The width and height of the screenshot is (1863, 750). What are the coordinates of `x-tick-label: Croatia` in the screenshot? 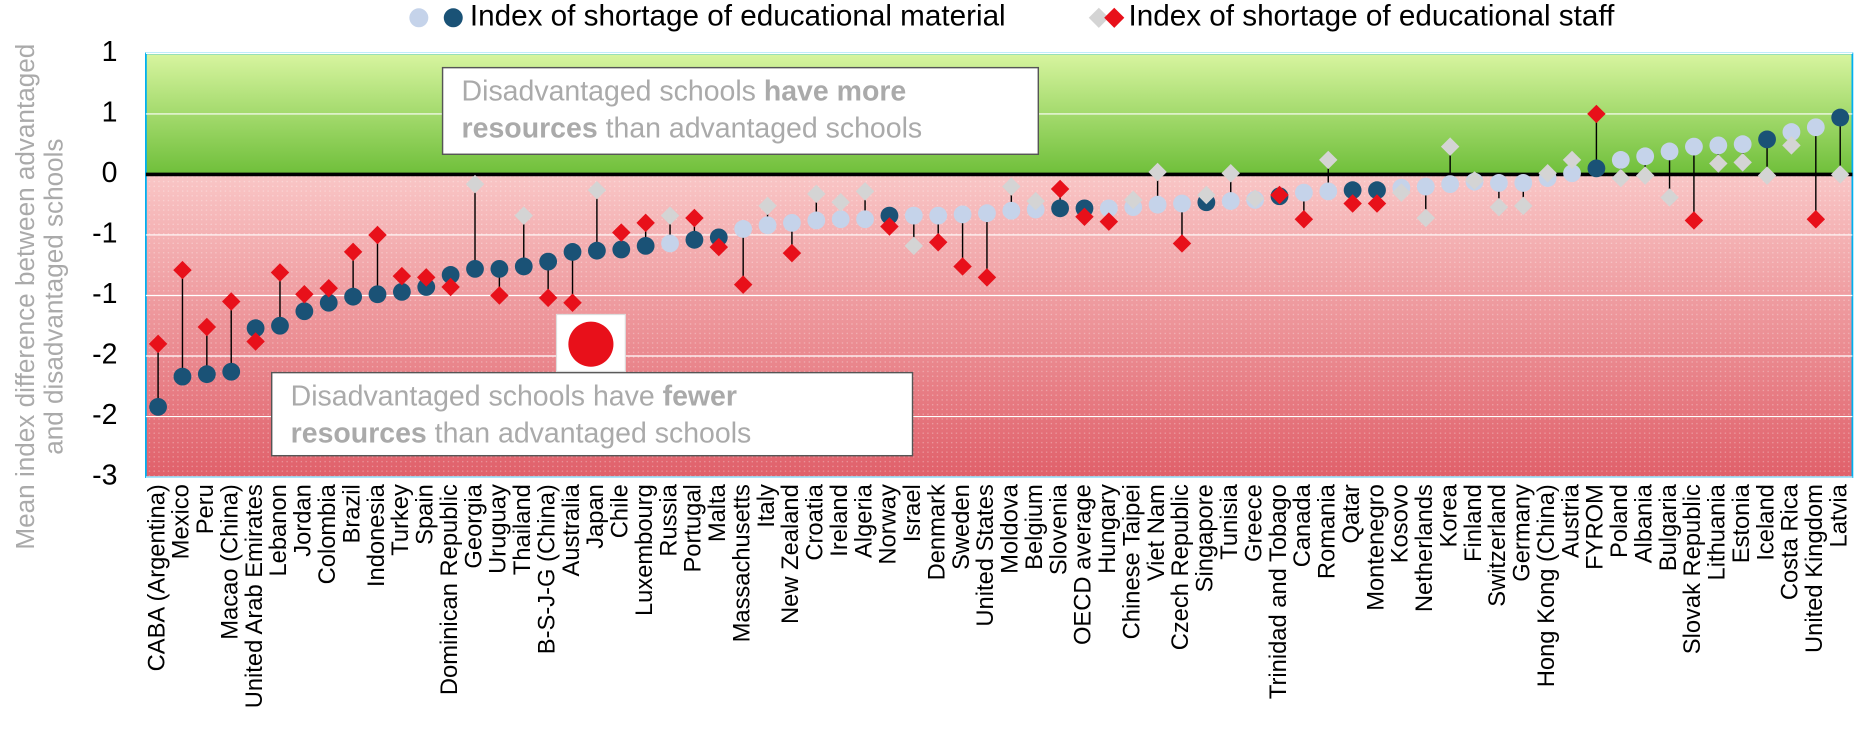 It's located at (816, 521).